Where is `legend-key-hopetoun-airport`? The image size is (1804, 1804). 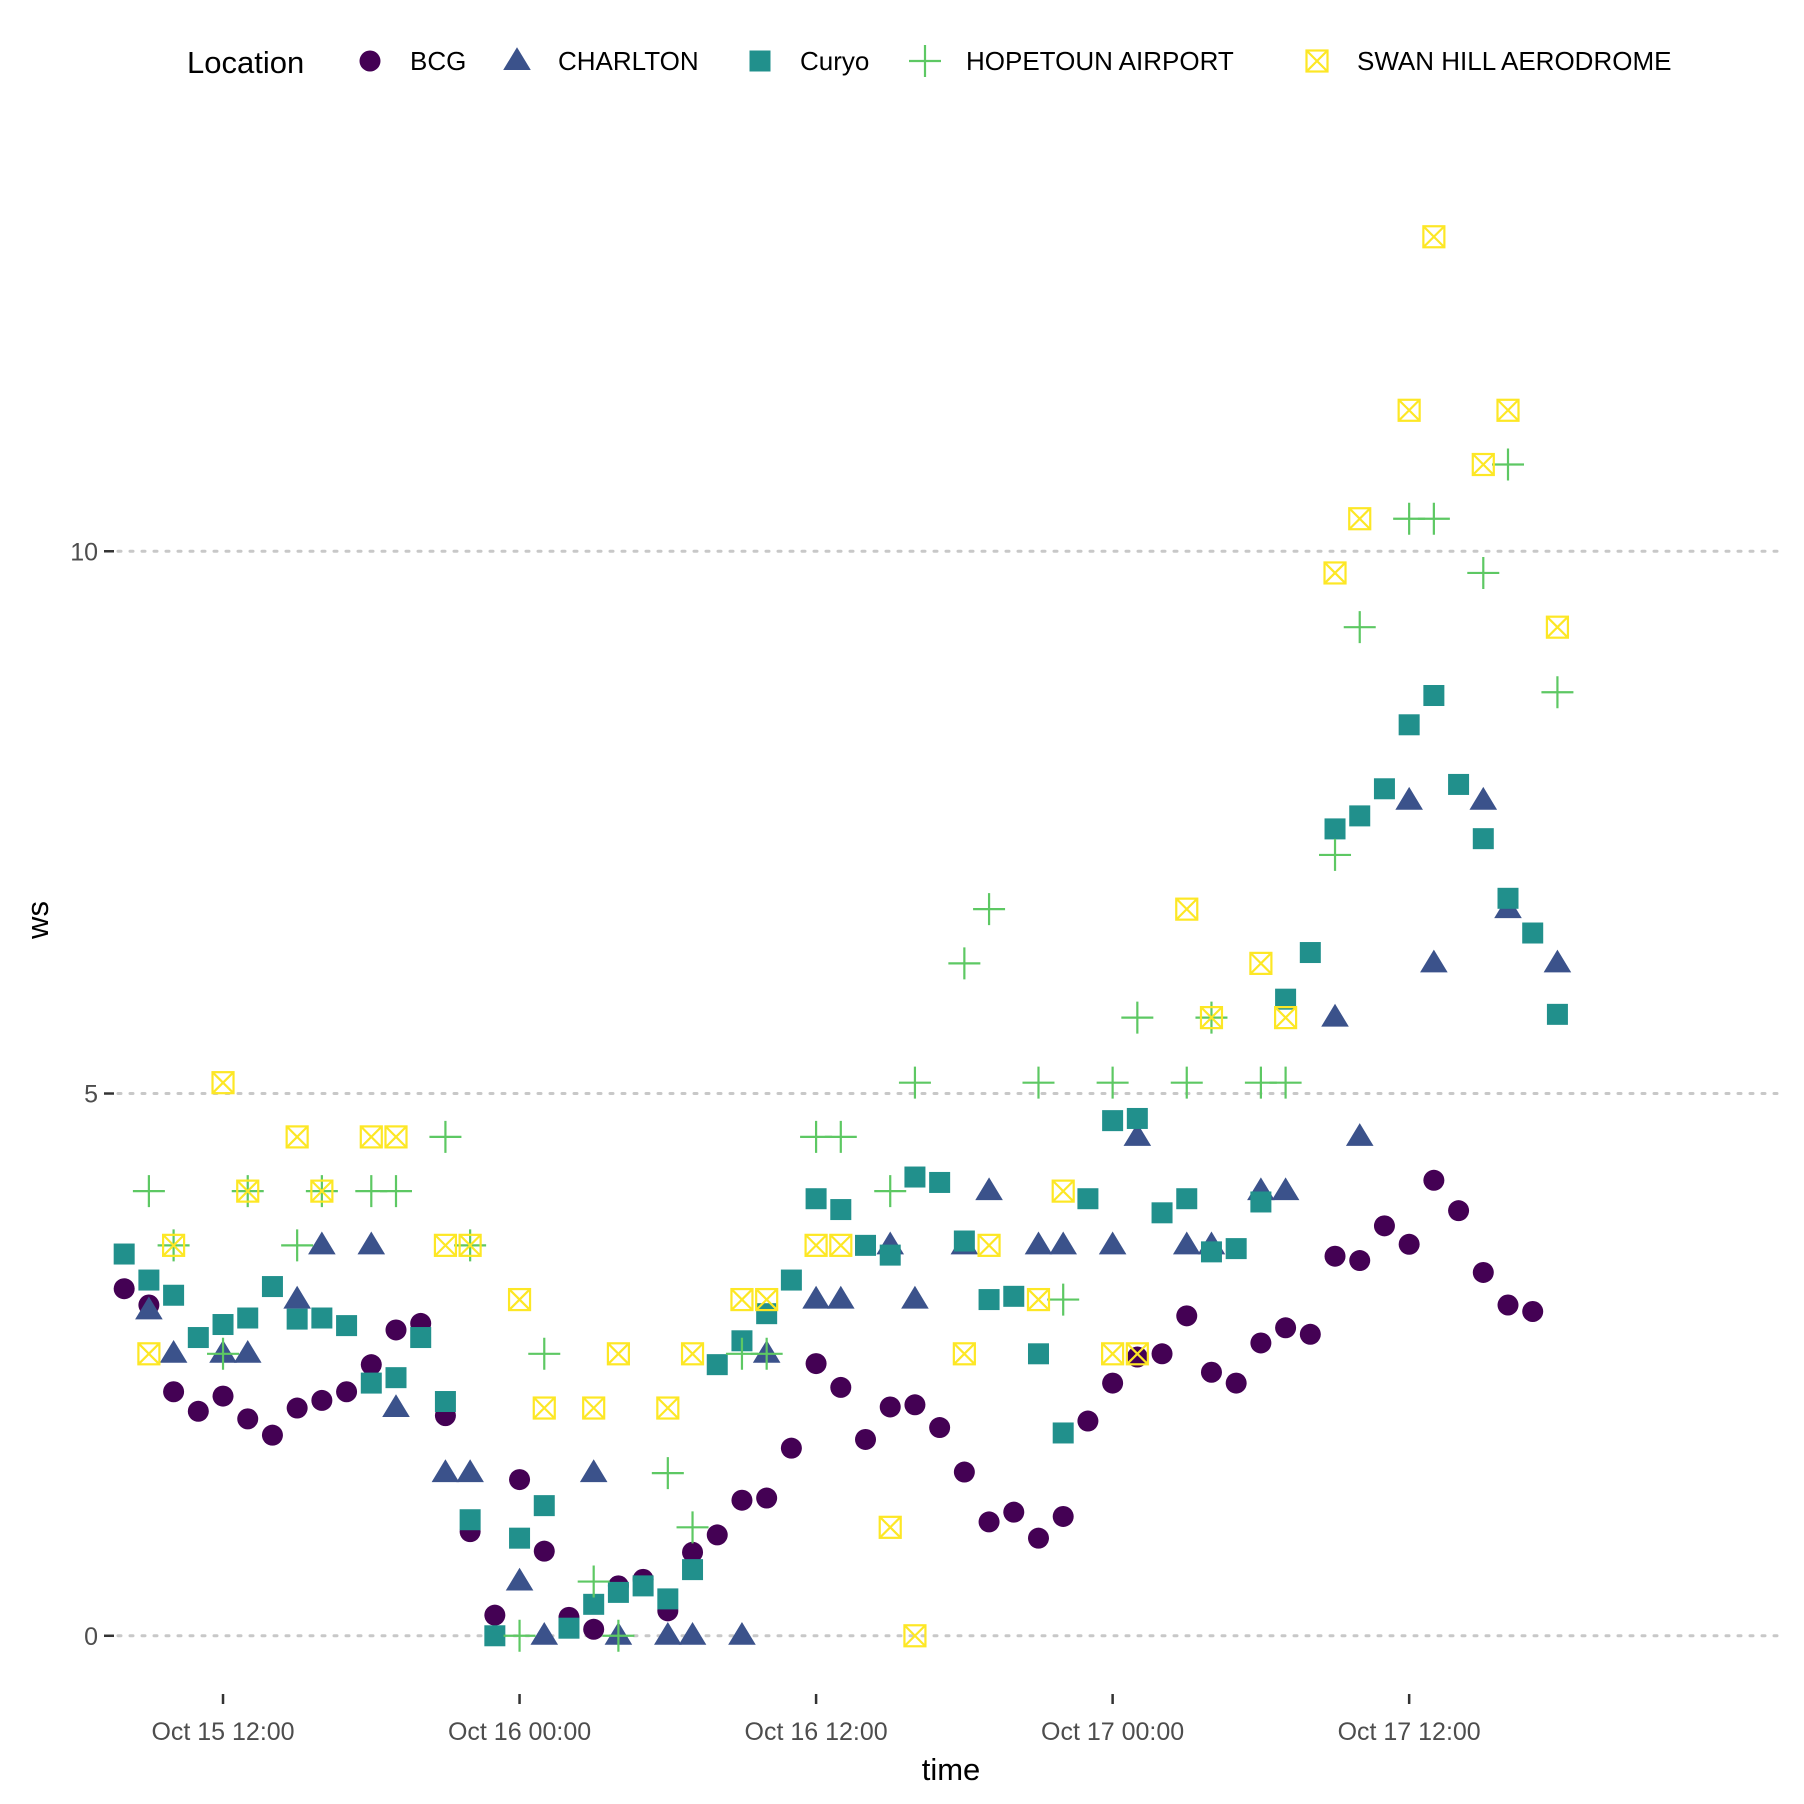 legend-key-hopetoun-airport is located at coordinates (925, 61).